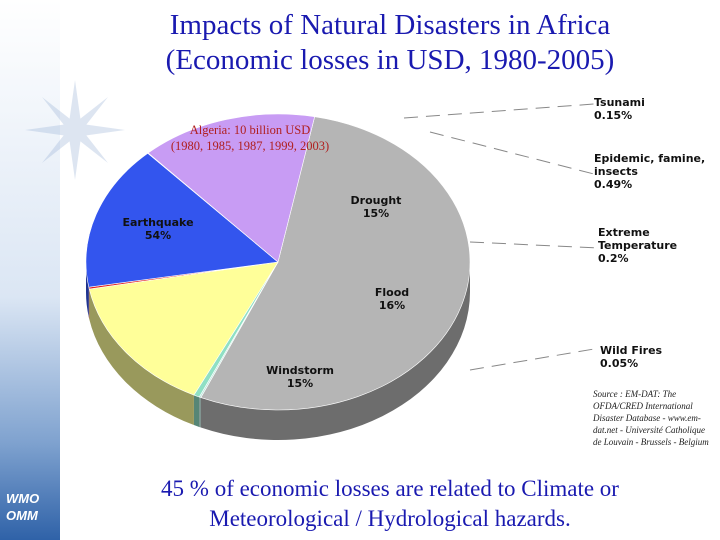 This screenshot has width=720, height=540. Describe the element at coordinates (631, 350) in the screenshot. I see `slice-label-wild-fires: Wild Fires` at that location.